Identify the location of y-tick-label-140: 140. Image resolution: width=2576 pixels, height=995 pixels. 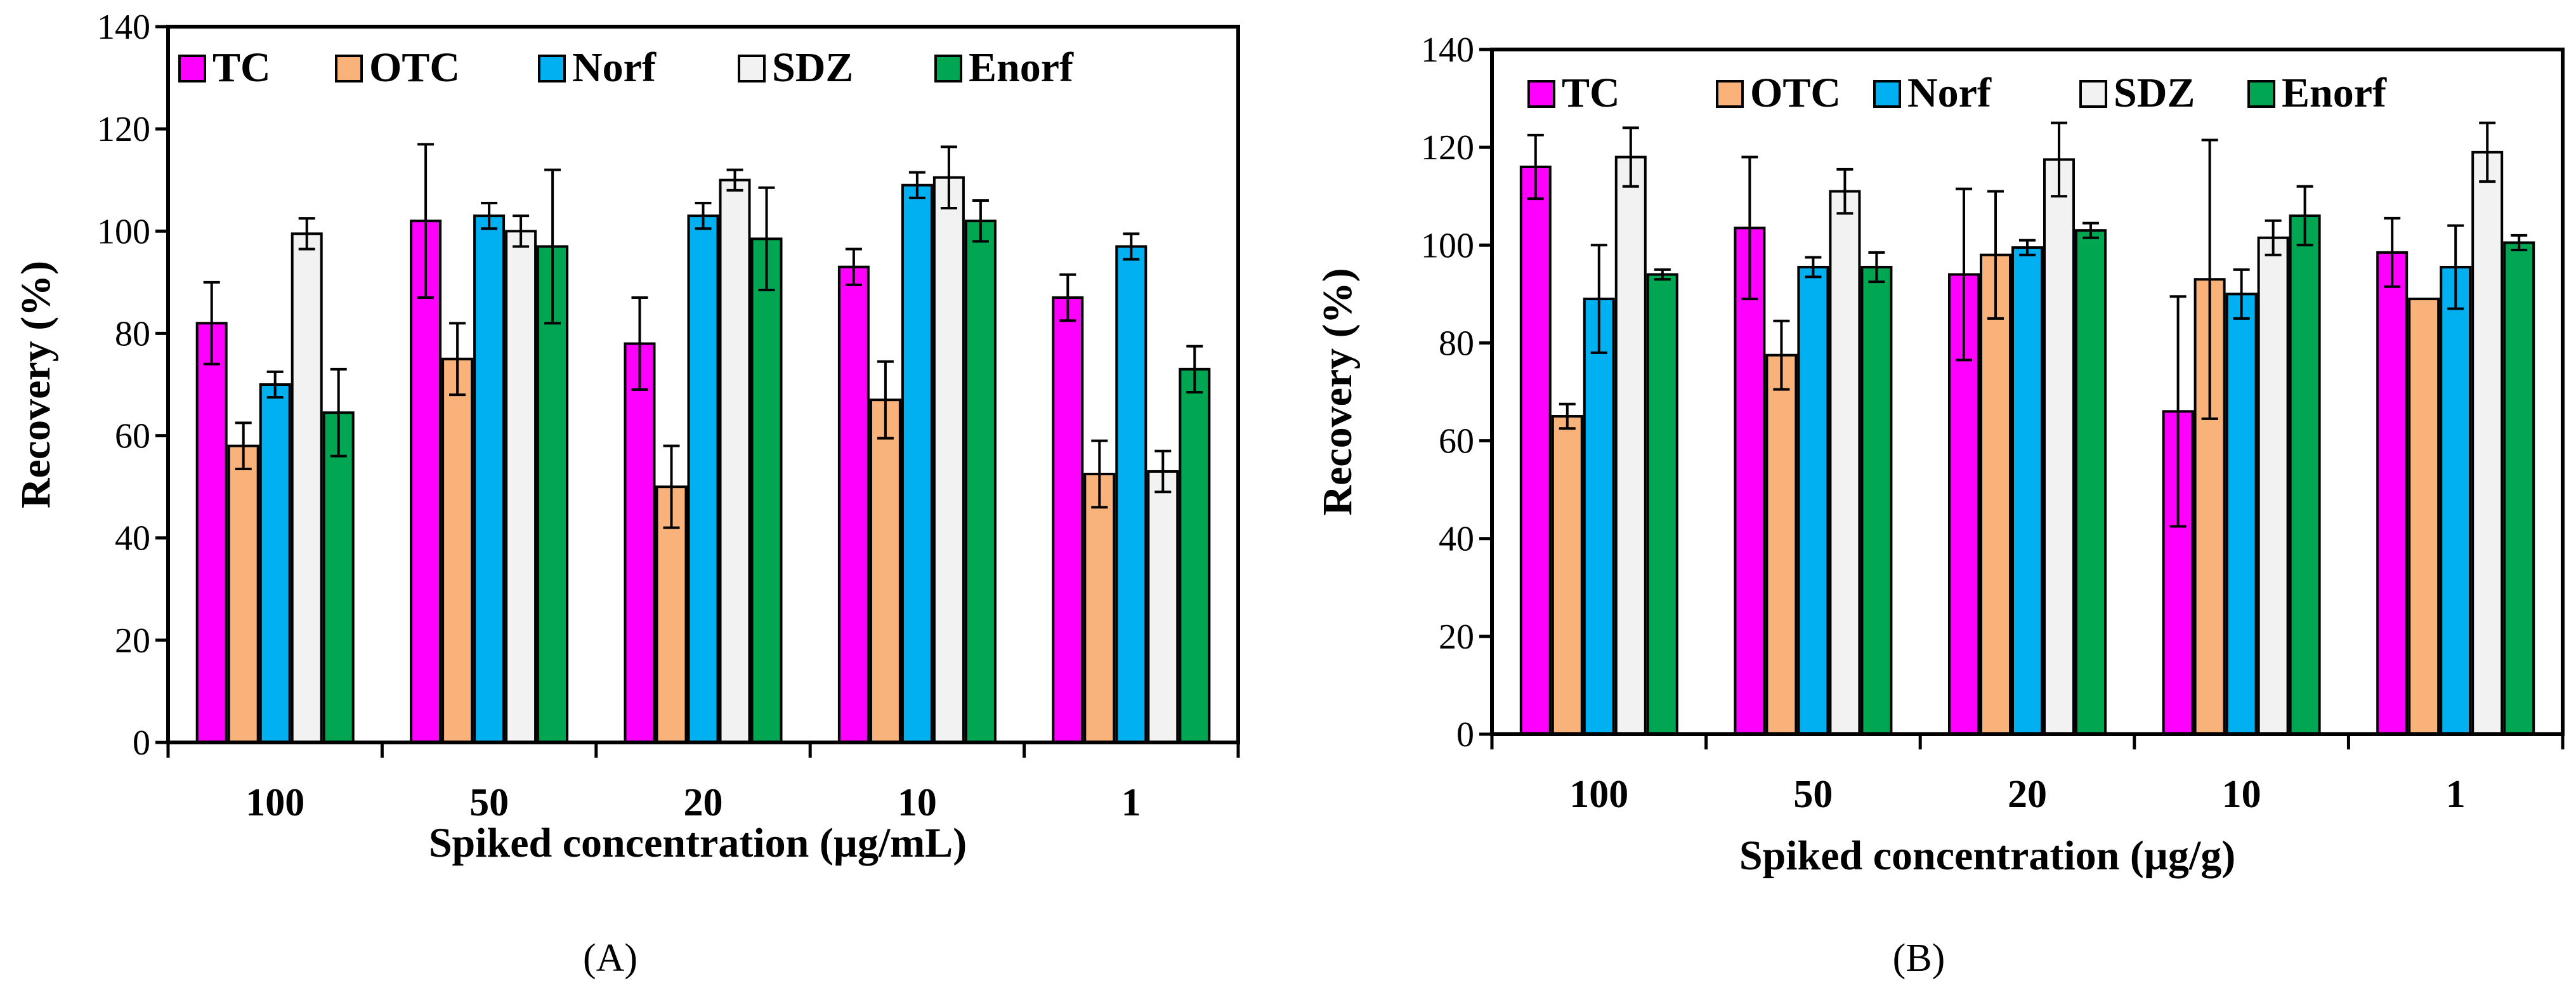
(123, 27).